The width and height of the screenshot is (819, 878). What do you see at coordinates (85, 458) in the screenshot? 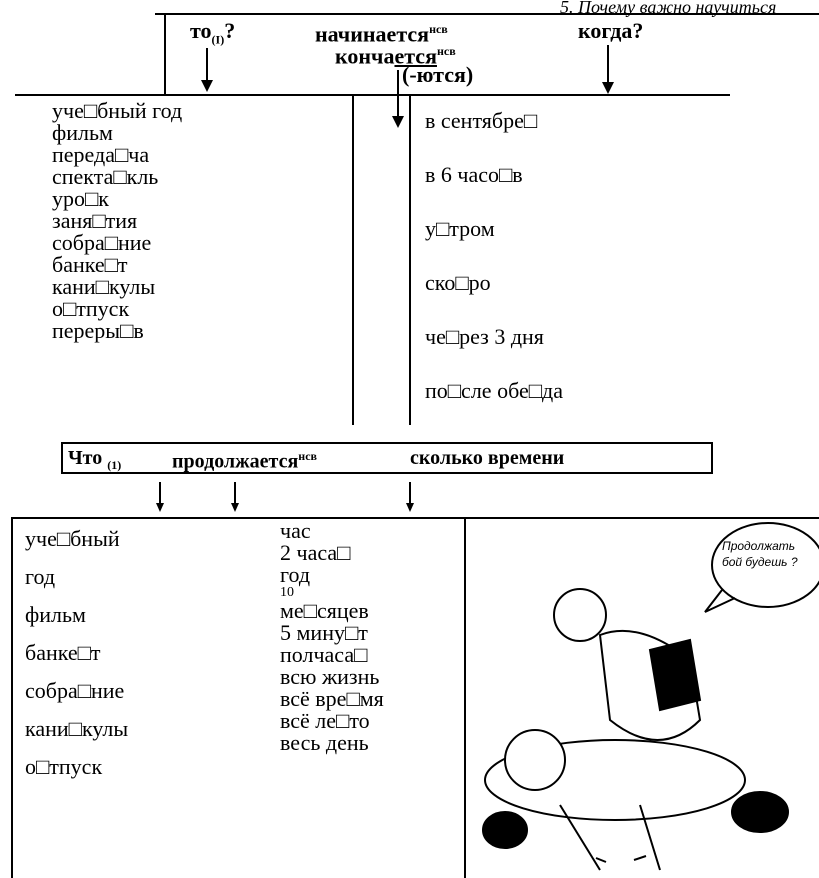
I see `text: Что` at bounding box center [85, 458].